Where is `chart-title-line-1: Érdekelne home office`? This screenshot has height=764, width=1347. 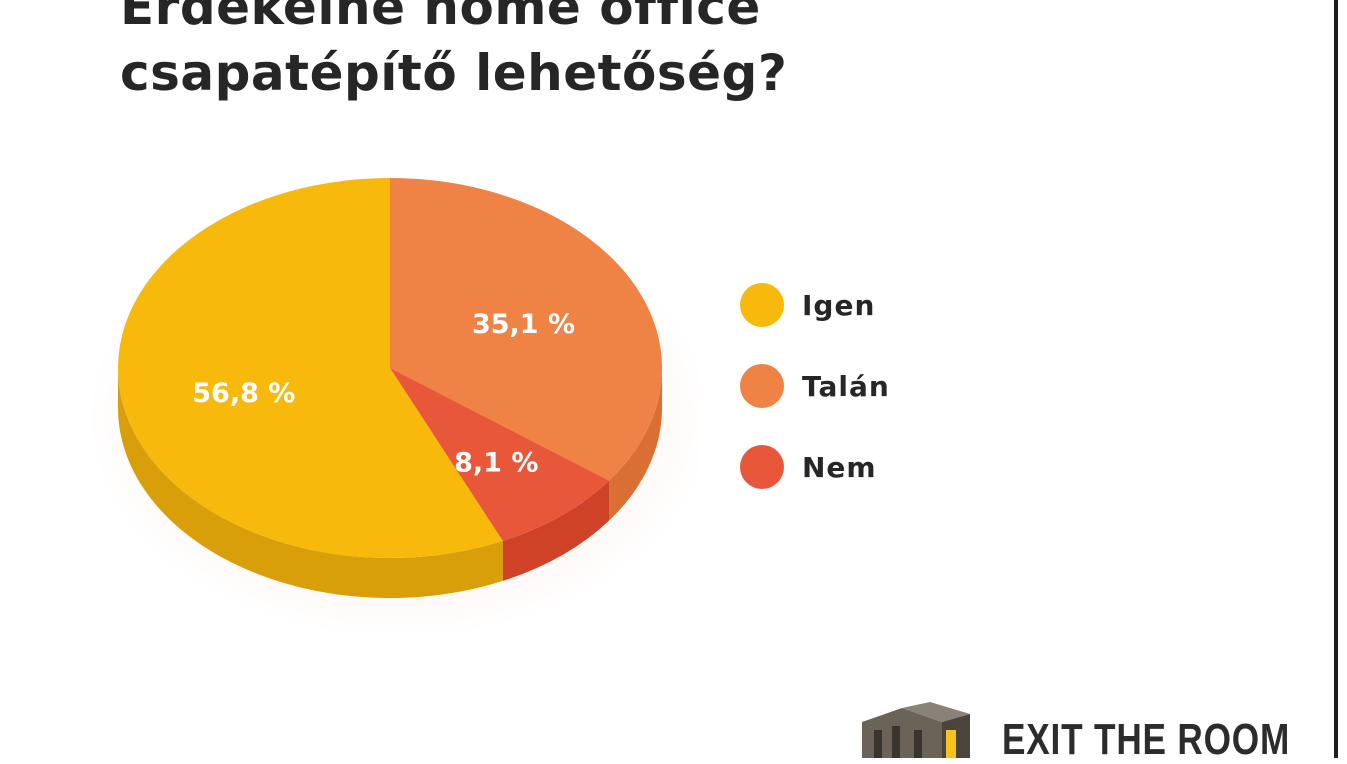
chart-title-line-1: Érdekelne home office is located at coordinates (440, 18).